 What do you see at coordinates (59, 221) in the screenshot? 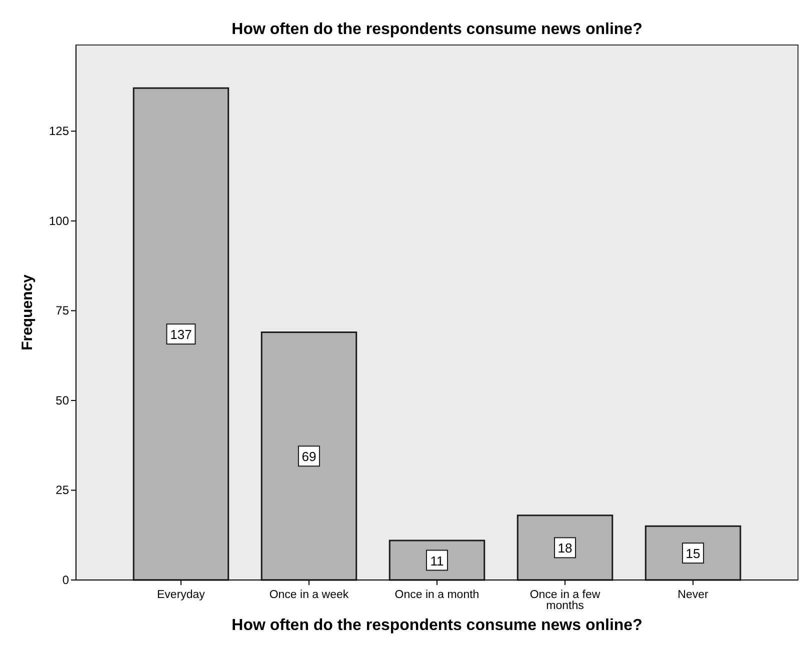
I see `y-tick-label: 100` at bounding box center [59, 221].